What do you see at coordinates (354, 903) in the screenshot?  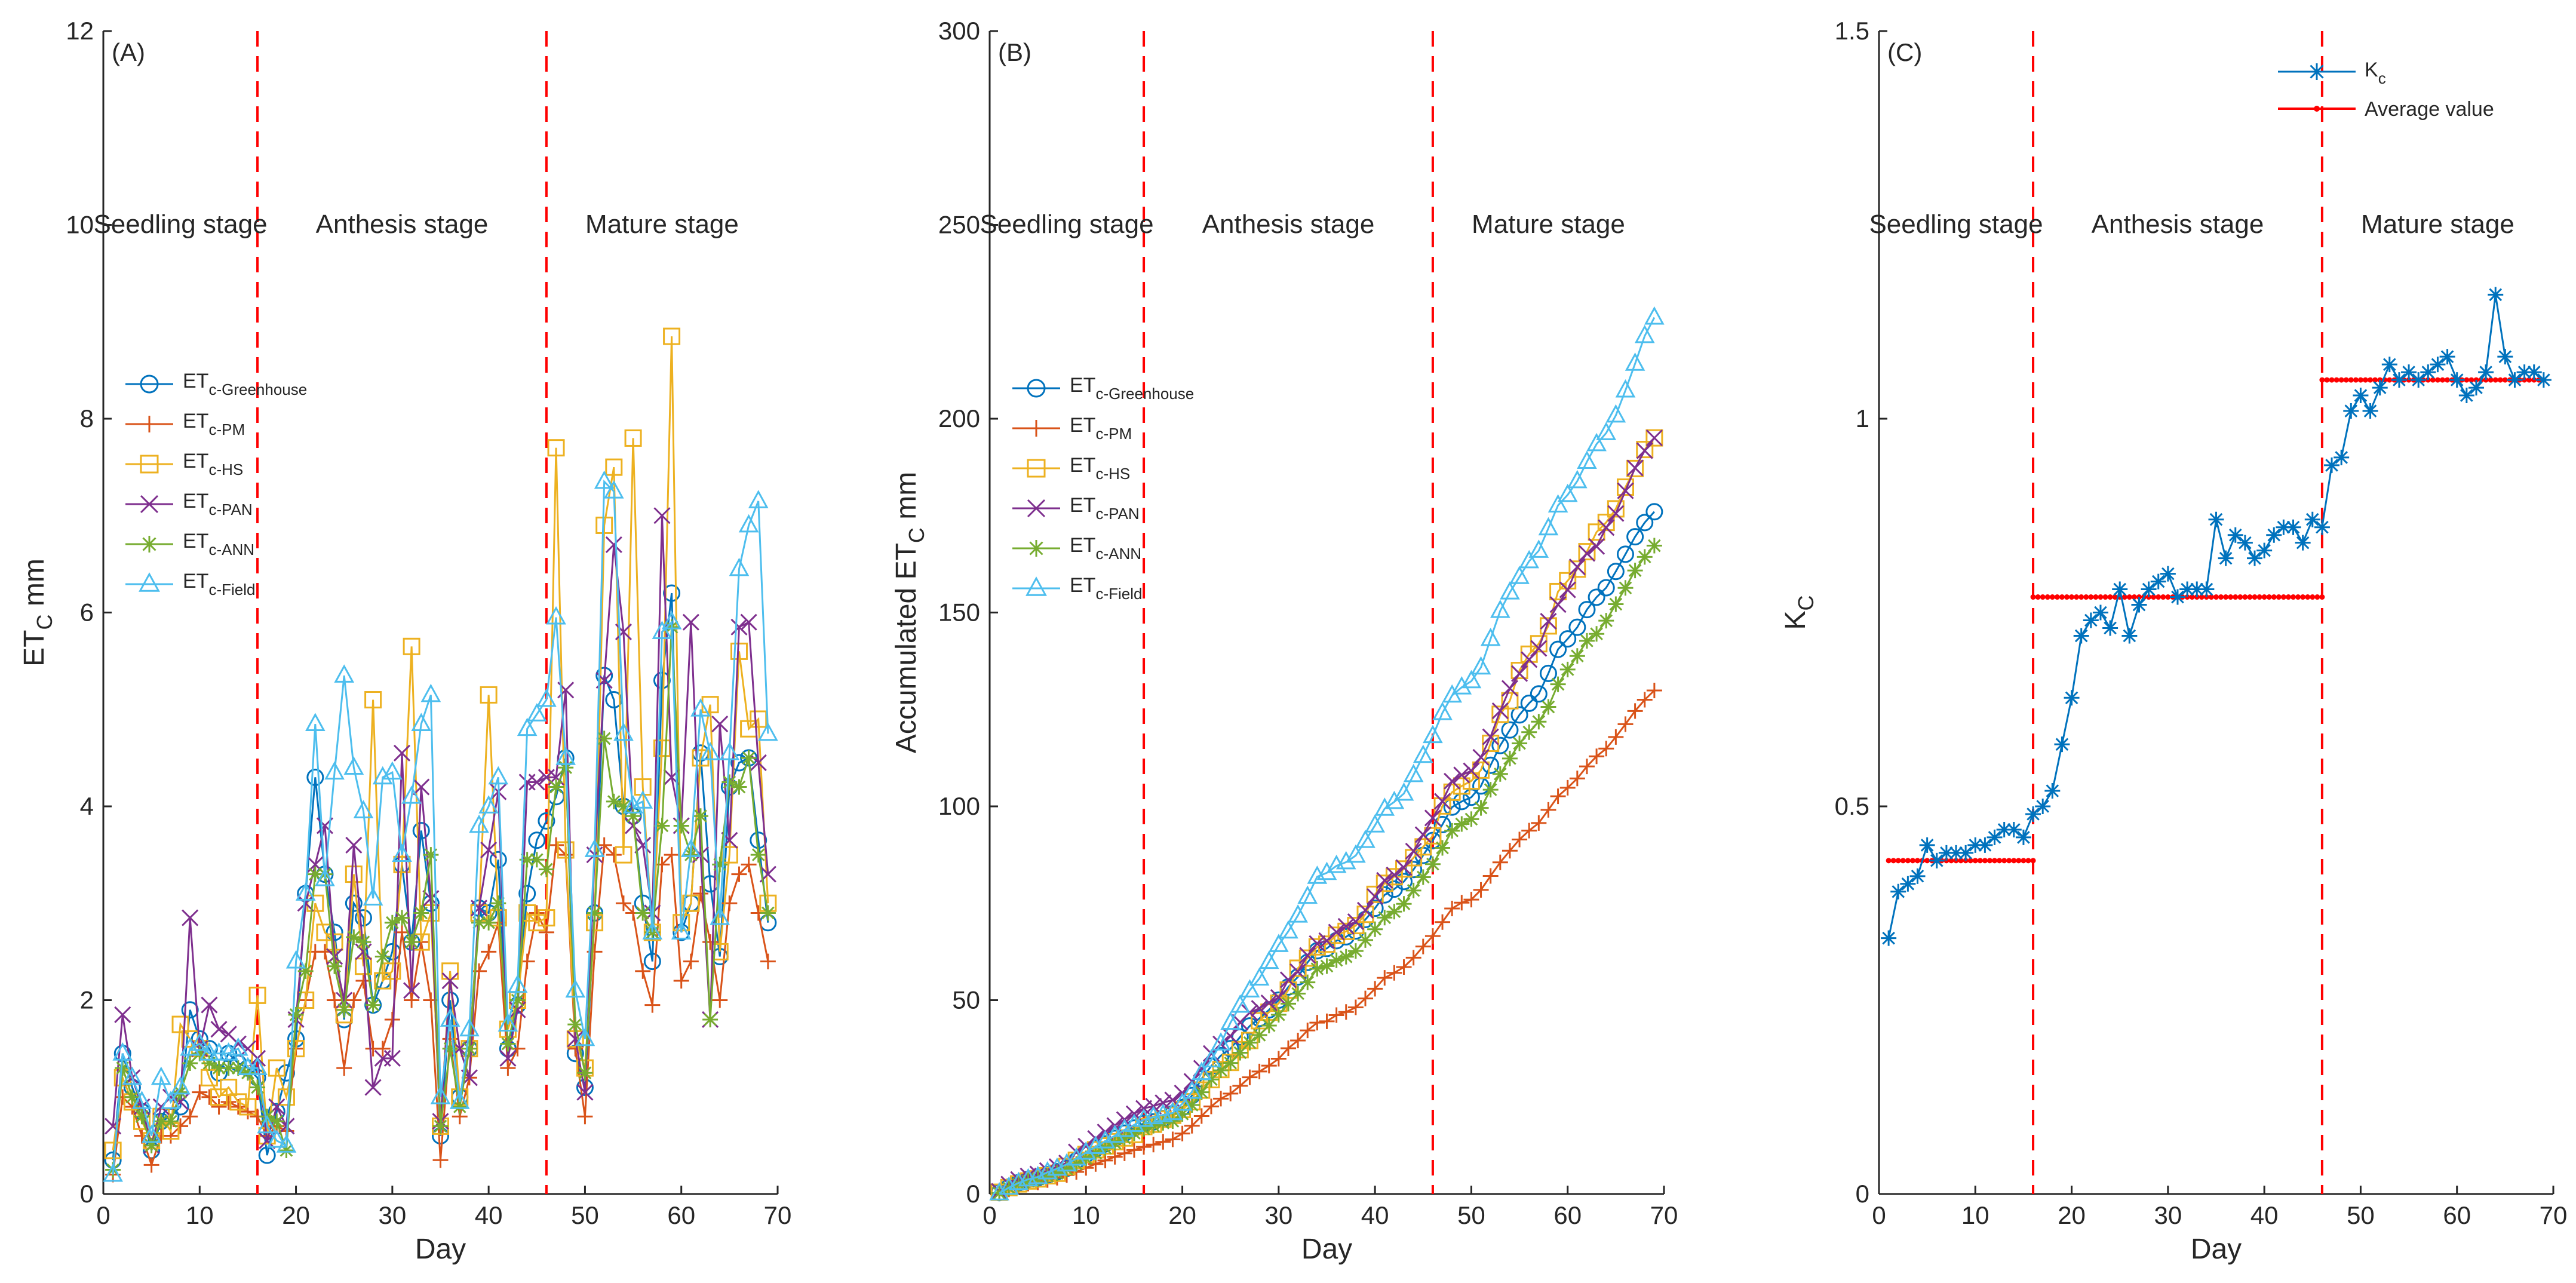 I see `data-point-greenhouse` at bounding box center [354, 903].